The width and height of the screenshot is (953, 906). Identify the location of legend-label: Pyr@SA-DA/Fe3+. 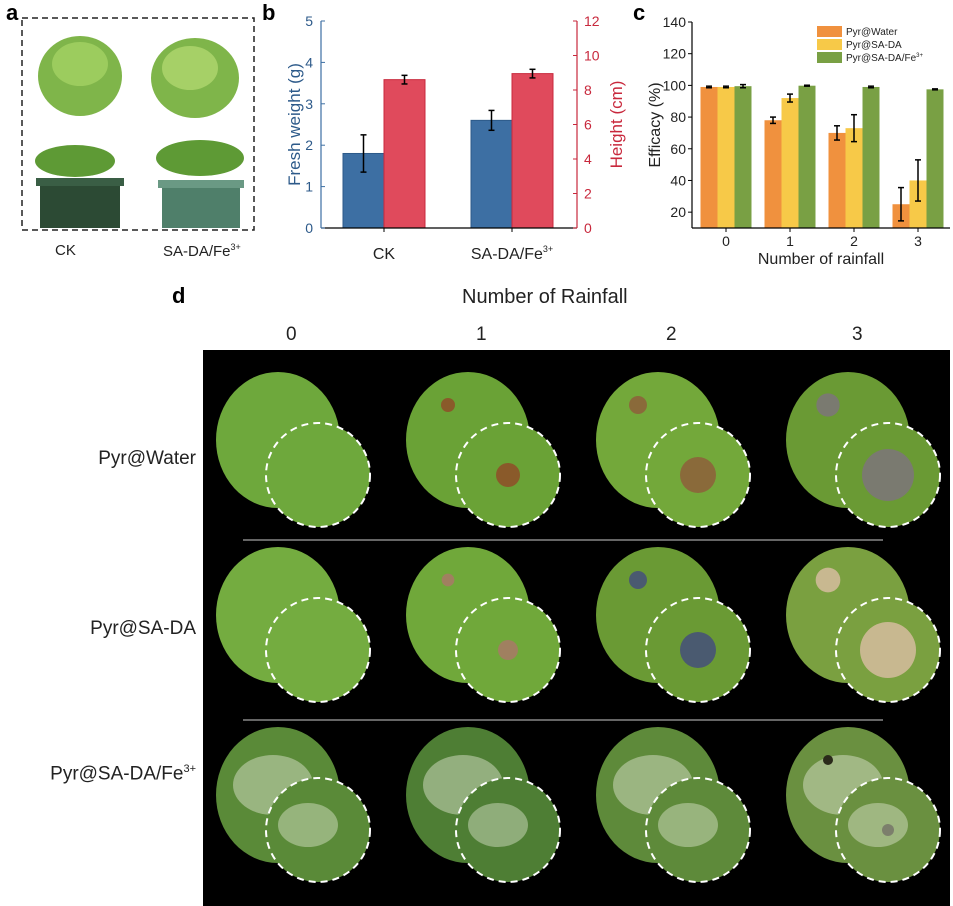
(885, 58).